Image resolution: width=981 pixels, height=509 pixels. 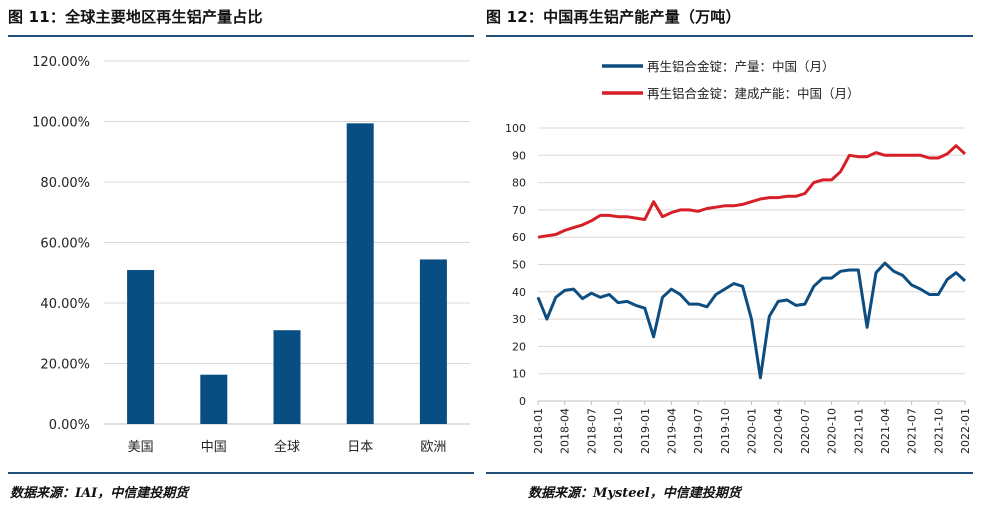 I want to click on bar-x-tick-label: 日本, so click(x=360, y=447).